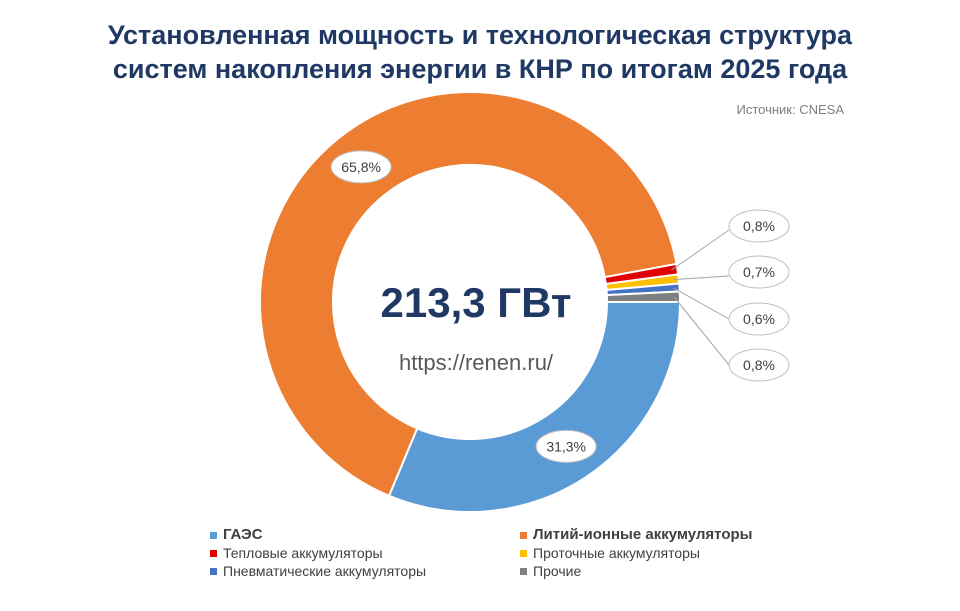  I want to click on source-note: Источник: CNESA, so click(790, 109).